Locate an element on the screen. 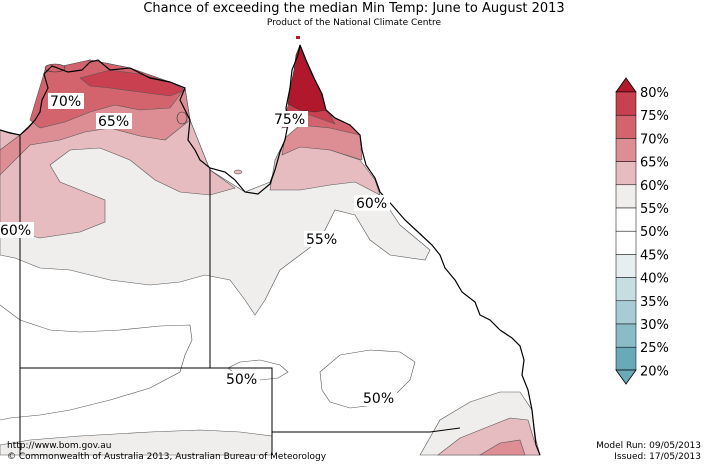 The width and height of the screenshot is (708, 464). zone-label: 65% is located at coordinates (114, 121).